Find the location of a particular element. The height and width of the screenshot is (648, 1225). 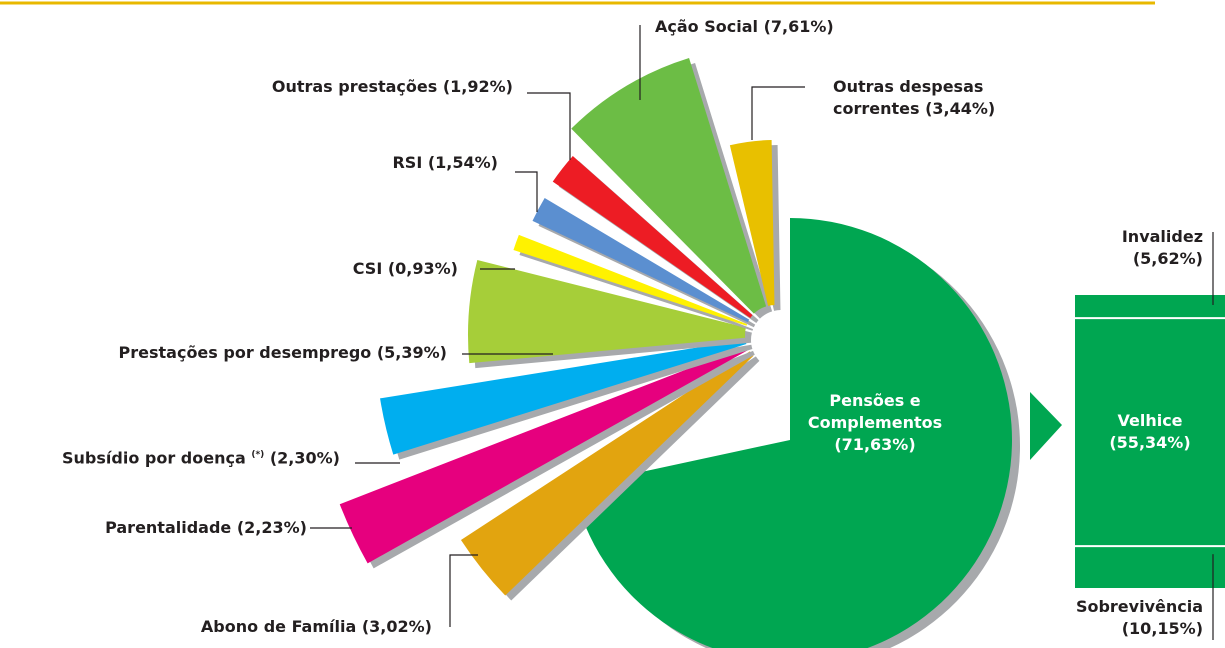

bar-label: Invalidez (5,62%) is located at coordinates (1162, 248).